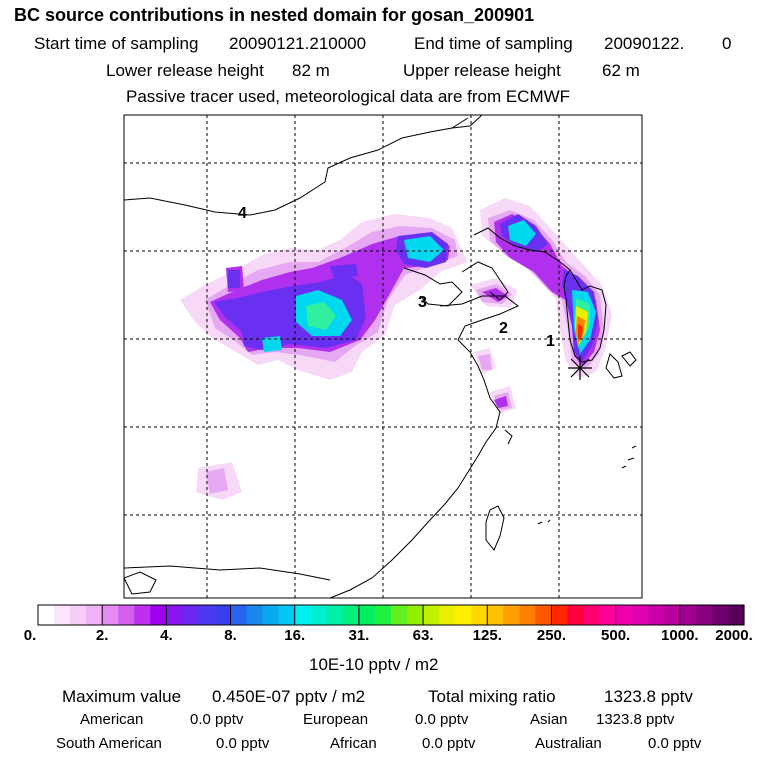 This screenshot has height=768, width=768. Describe the element at coordinates (522, 249) in the screenshot. I see `china-korea-border` at that location.